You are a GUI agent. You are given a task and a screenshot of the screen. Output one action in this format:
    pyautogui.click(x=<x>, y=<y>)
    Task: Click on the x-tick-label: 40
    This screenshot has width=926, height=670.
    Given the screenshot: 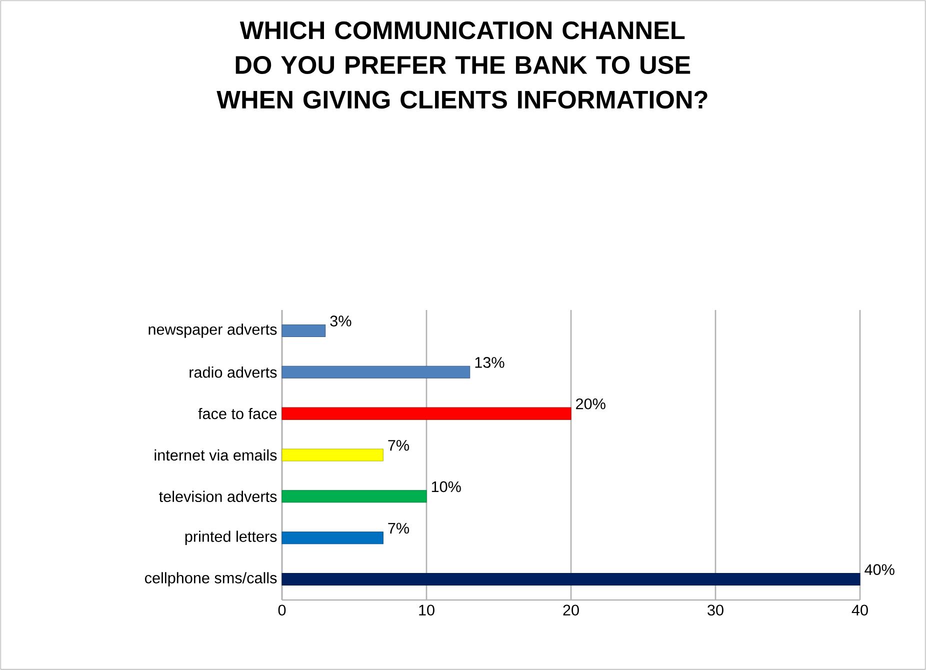 What is the action you would take?
    pyautogui.click(x=860, y=610)
    